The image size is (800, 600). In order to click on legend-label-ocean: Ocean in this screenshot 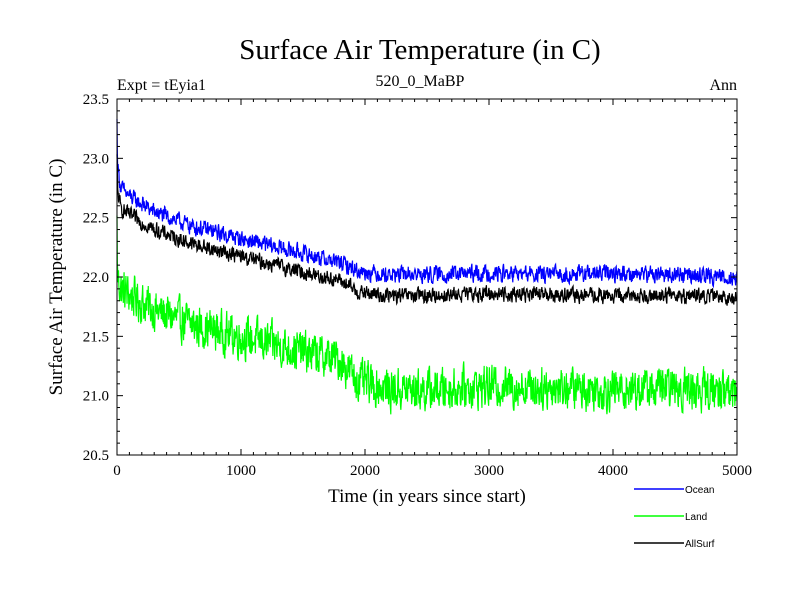, I will do `click(699, 490)`.